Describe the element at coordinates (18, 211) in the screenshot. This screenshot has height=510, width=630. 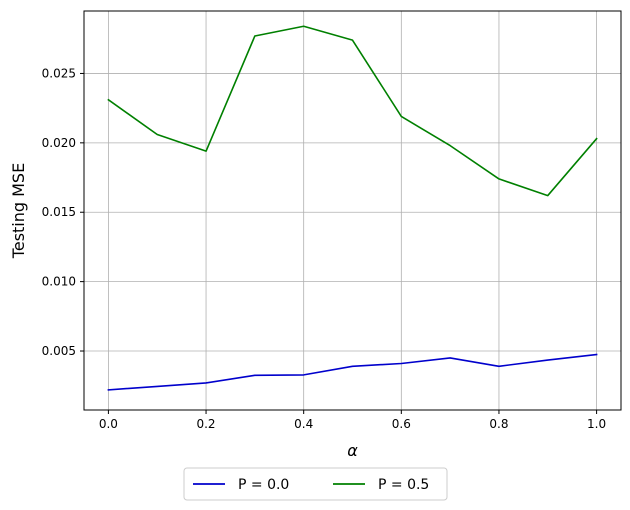
I see `y-axis-label: Testing MSE` at that location.